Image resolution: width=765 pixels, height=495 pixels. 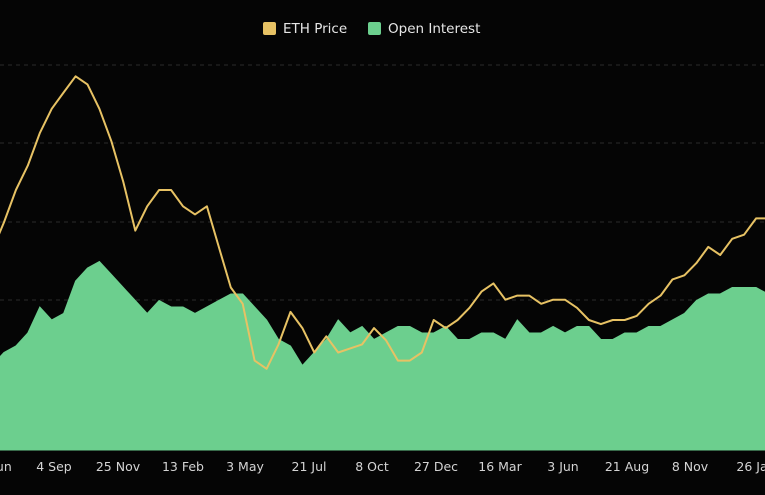 What do you see at coordinates (6, 466) in the screenshot?
I see `x-tick-label: Jun` at bounding box center [6, 466].